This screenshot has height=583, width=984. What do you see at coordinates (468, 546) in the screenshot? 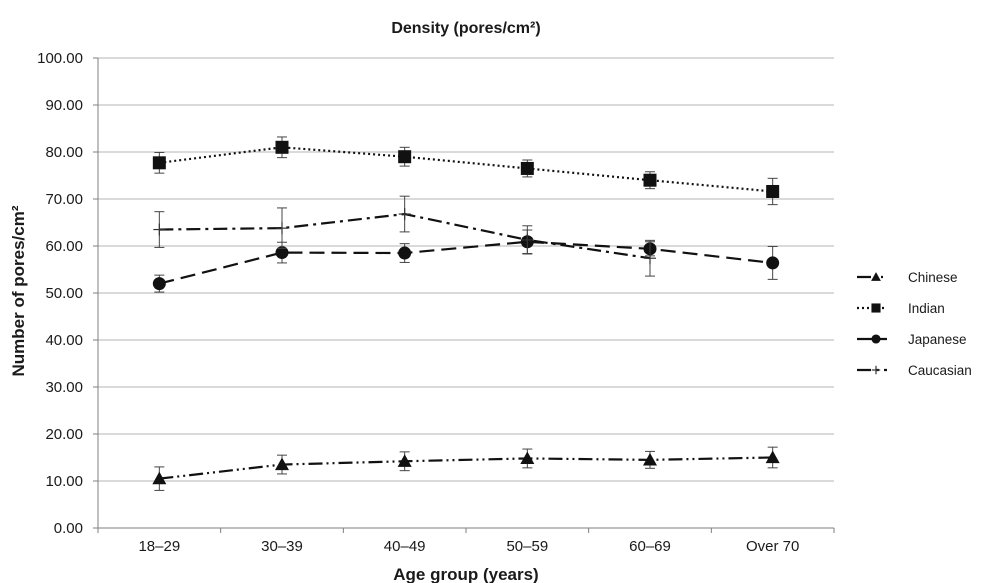
I see `x-tick-labels: 18–29 30–39 40–49 50–59 60–69 Over 70` at bounding box center [468, 546].